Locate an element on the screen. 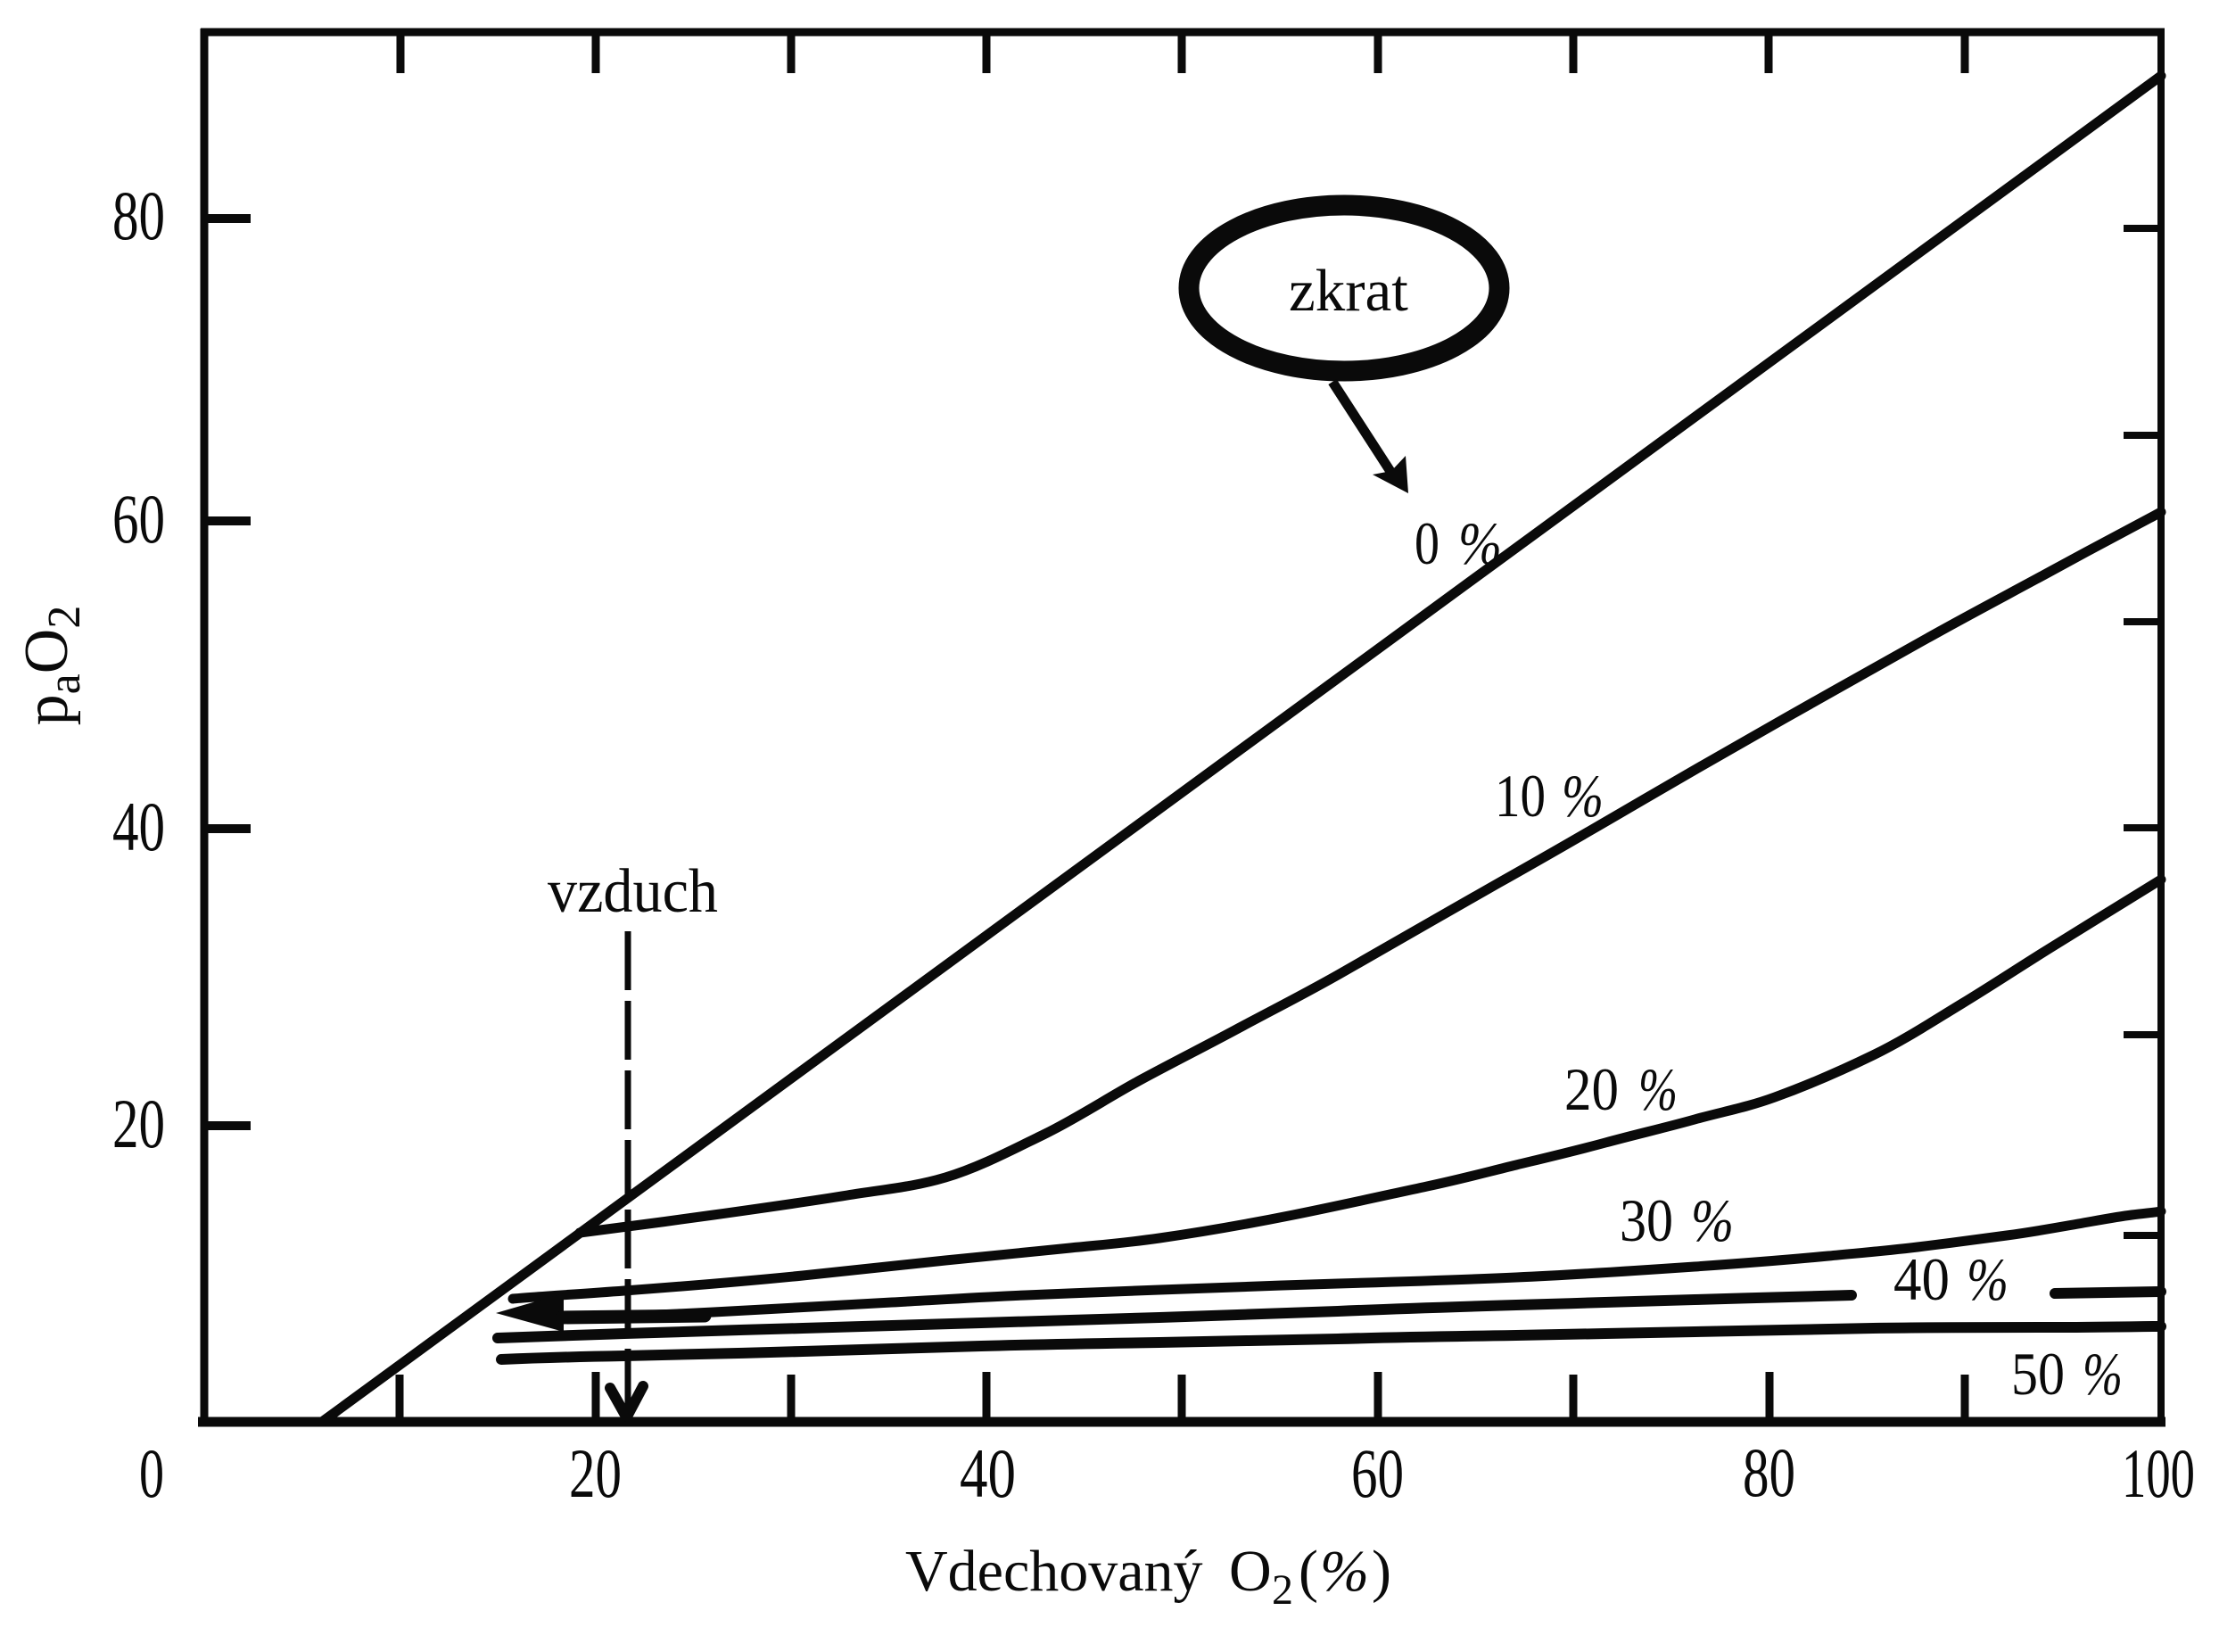  svg-text: 2 is located at coordinates (1282, 1590).